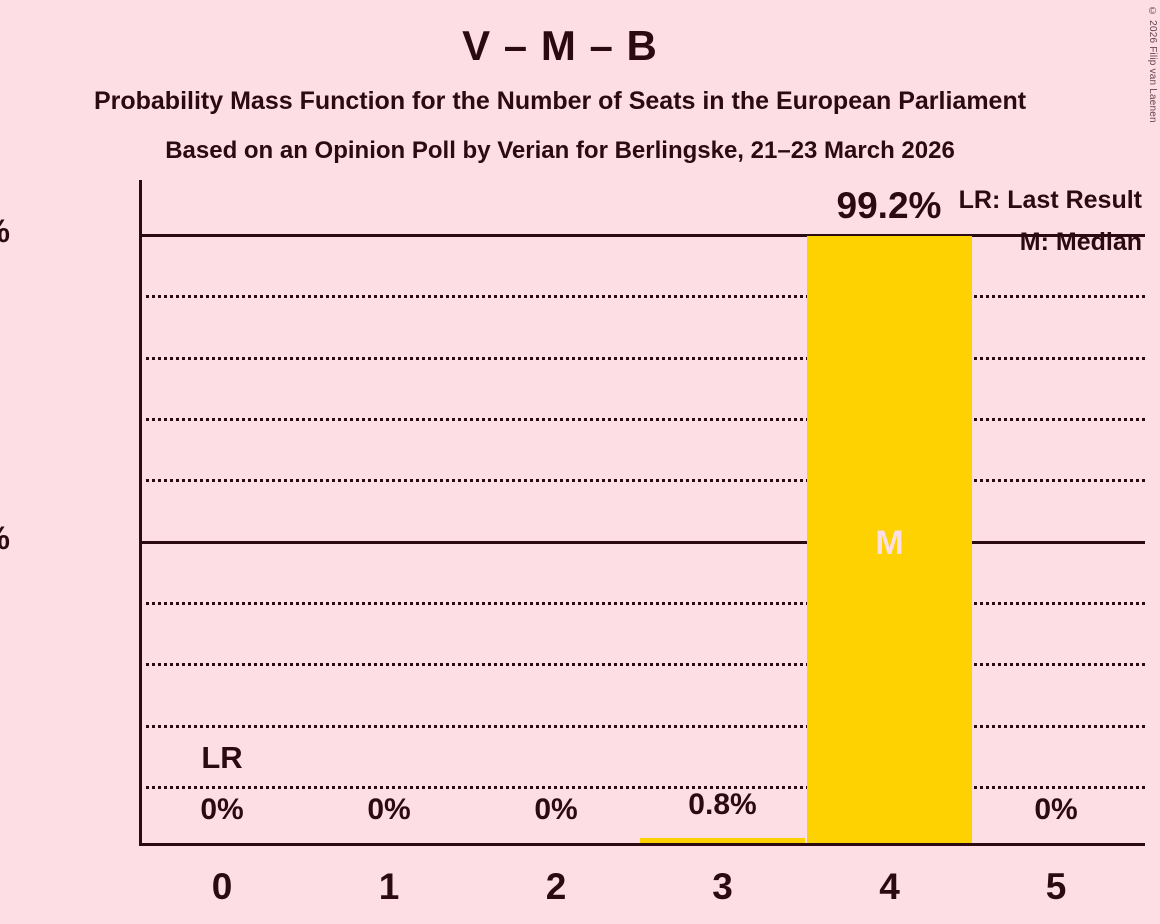  What do you see at coordinates (389, 886) in the screenshot?
I see `x-axis-tick-1: 1` at bounding box center [389, 886].